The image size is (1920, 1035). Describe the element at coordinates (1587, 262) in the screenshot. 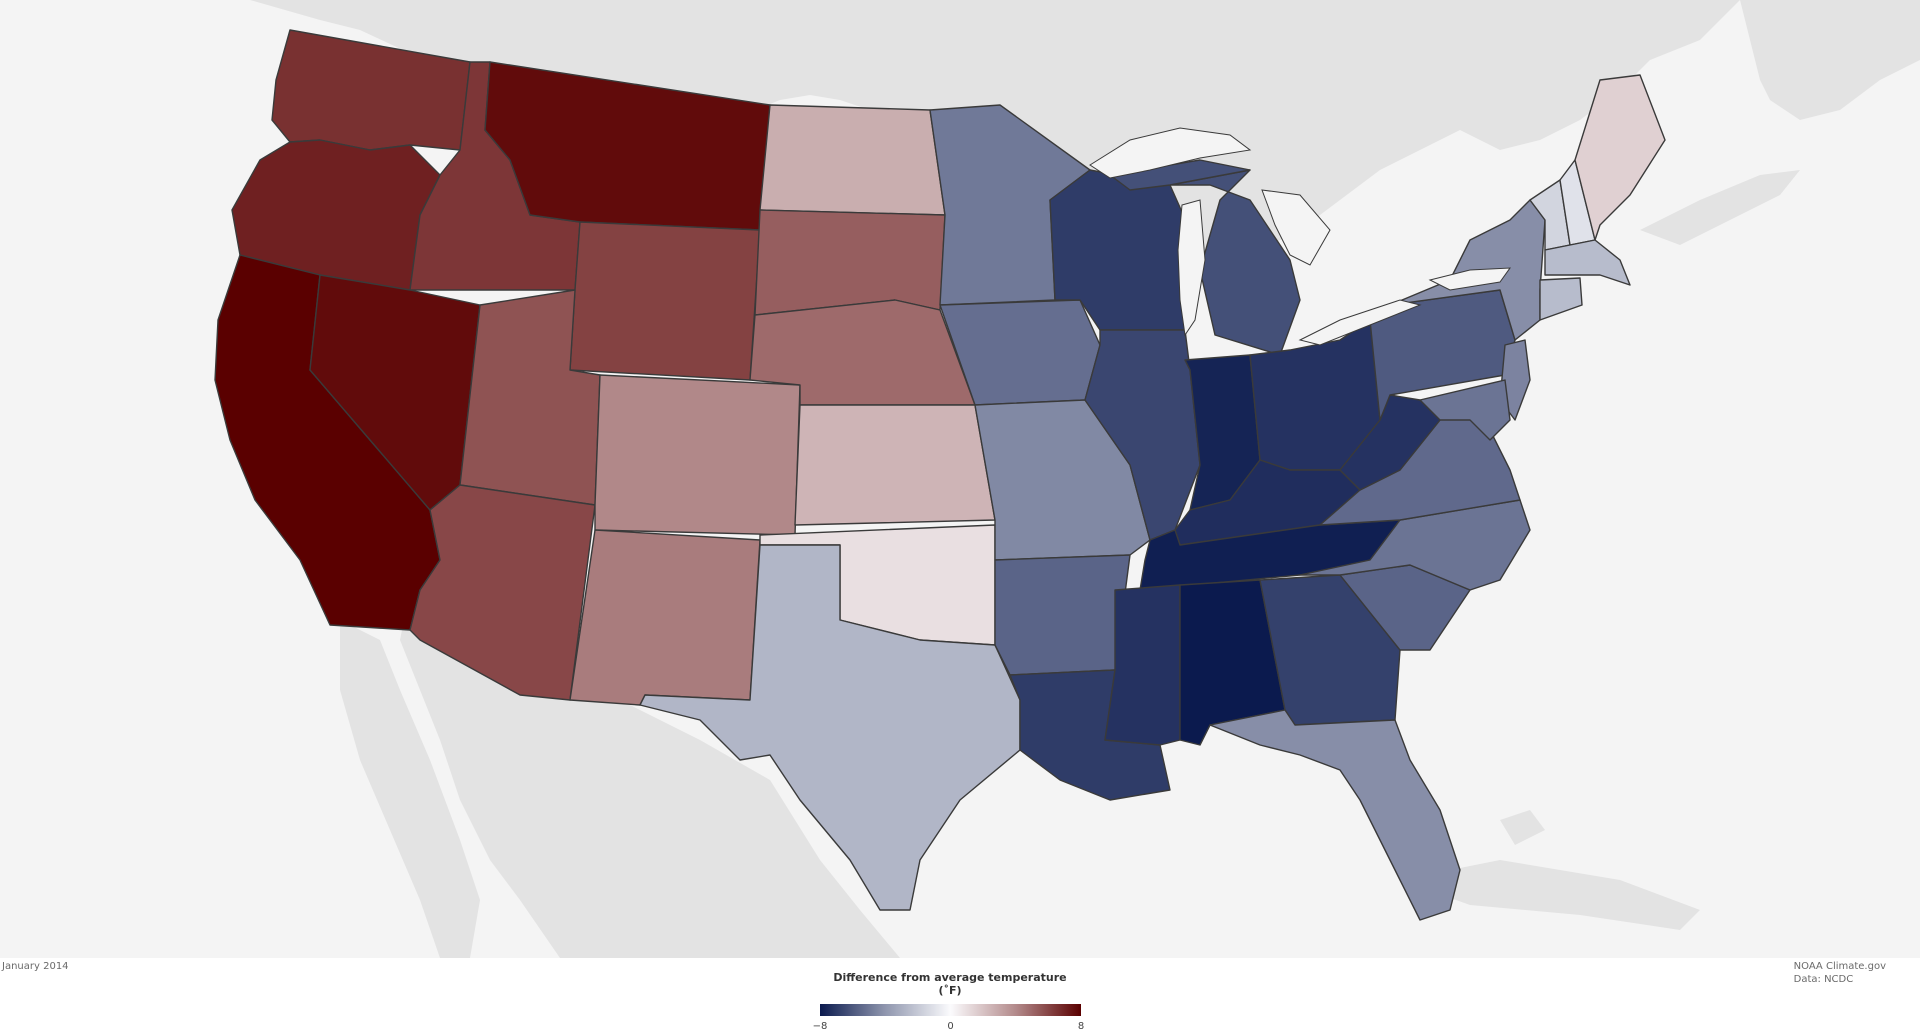

I see `state-massachusetts` at that location.